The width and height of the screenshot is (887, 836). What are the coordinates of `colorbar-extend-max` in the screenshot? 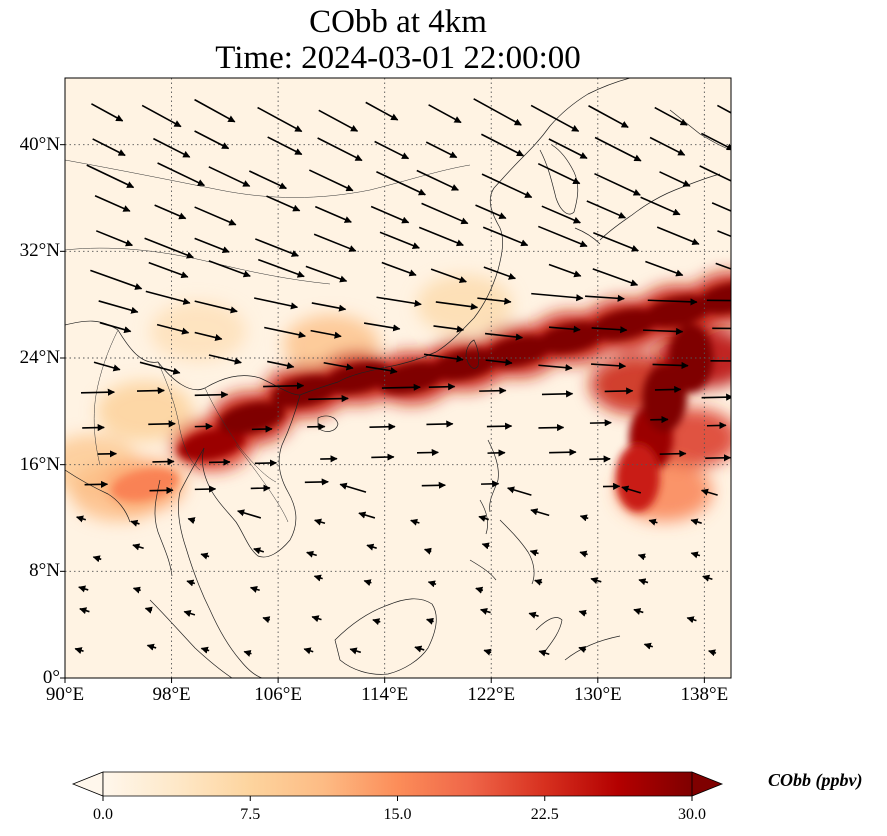 It's located at (707, 784).